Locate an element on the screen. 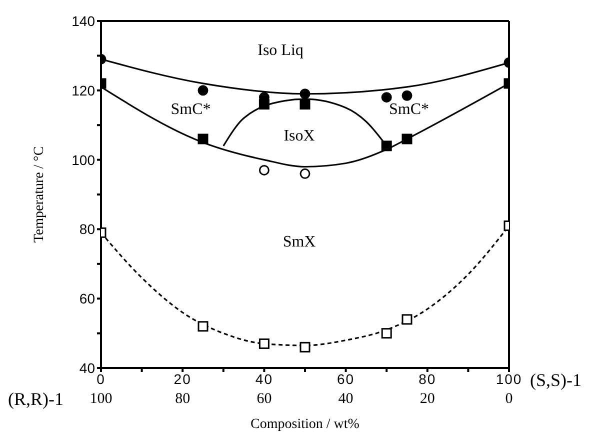  x2-tick-label: 40 is located at coordinates (346, 399).